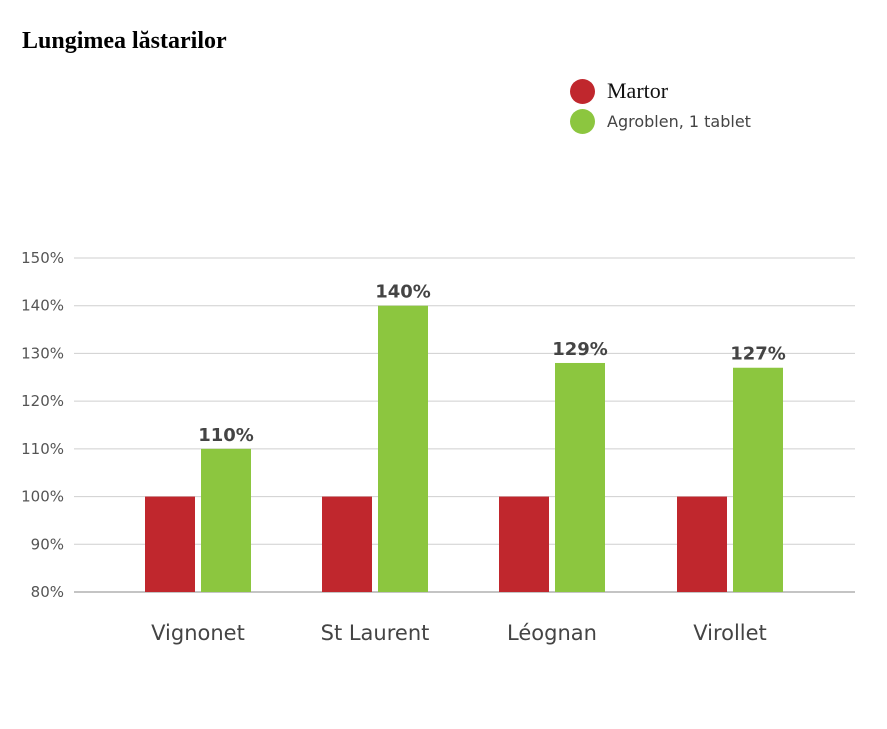 This screenshot has width=887, height=729. What do you see at coordinates (758, 354) in the screenshot?
I see `data-label: 127%` at bounding box center [758, 354].